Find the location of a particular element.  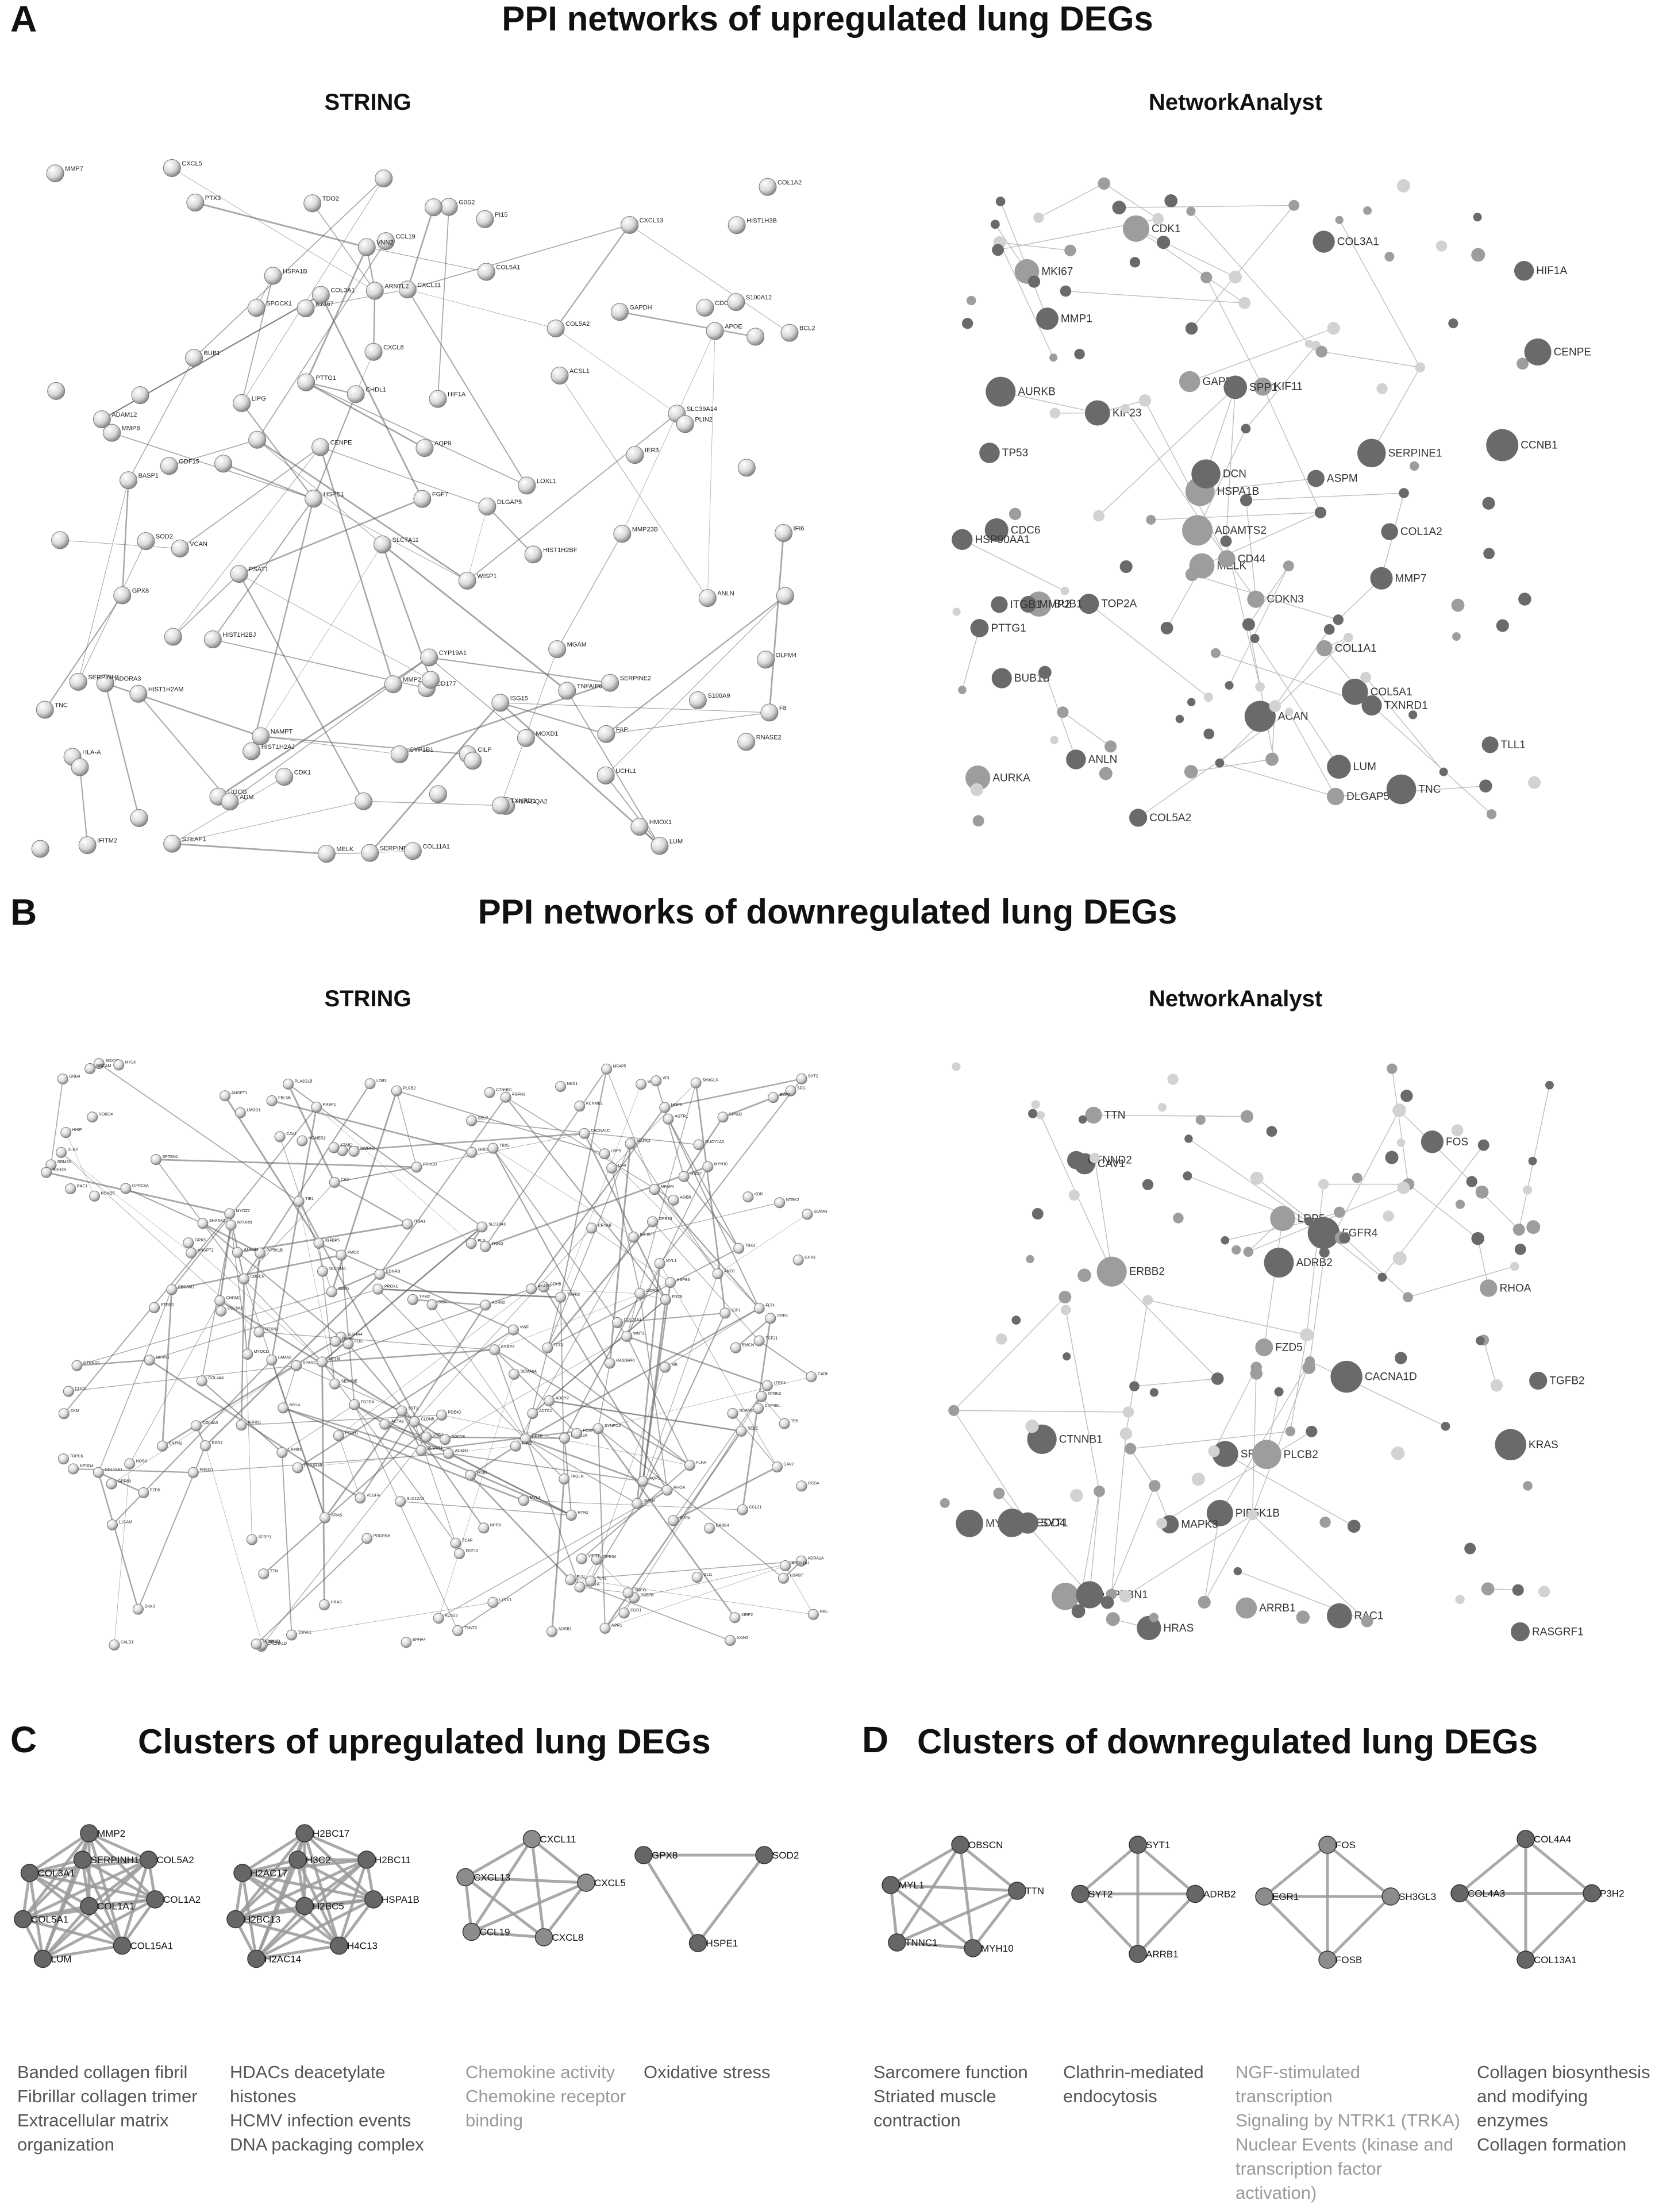

node-label: NRCAM is located at coordinates (104, 1066).